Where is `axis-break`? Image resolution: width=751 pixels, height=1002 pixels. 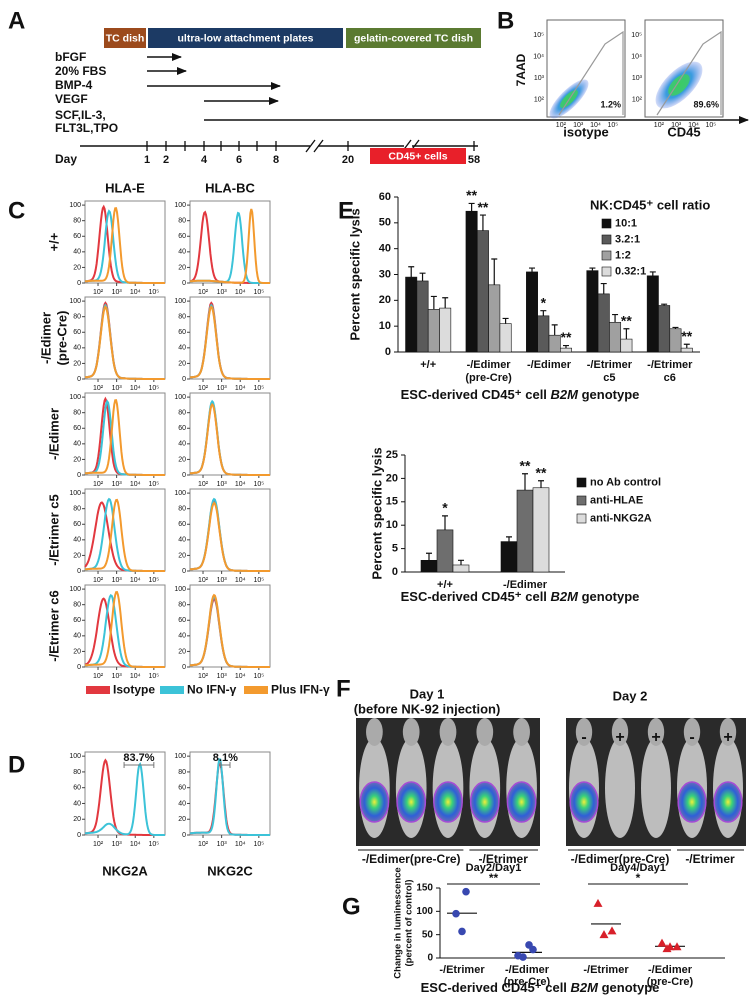
axis-break is located at coordinates (318, 146).